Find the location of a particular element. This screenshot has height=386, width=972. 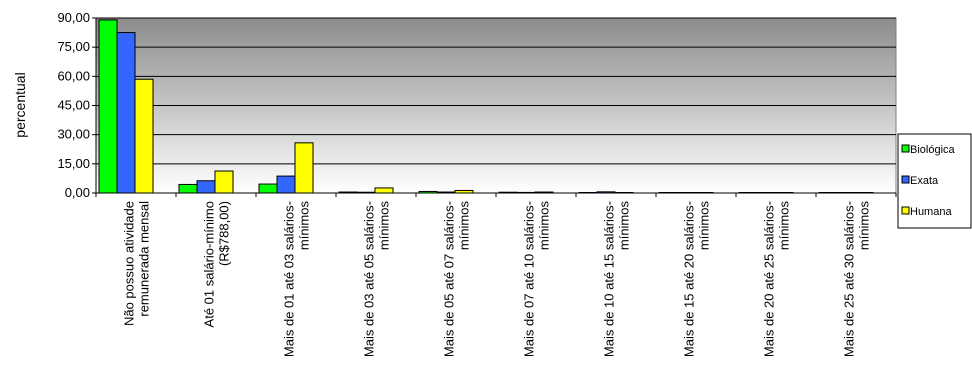

y-tick-label: 0,00 is located at coordinates (77, 192).